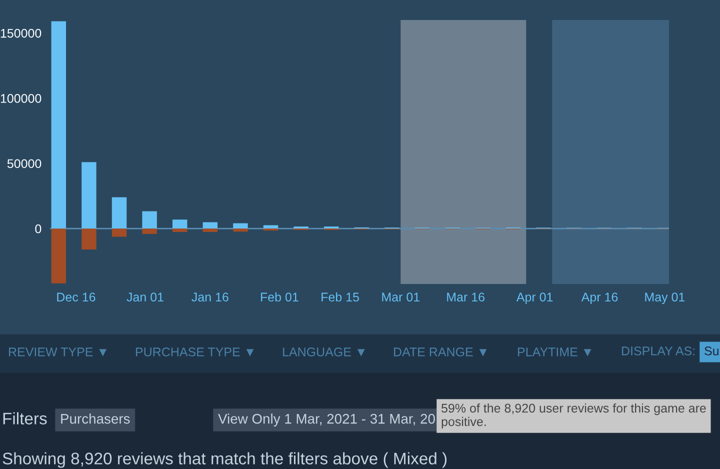 Image resolution: width=720 pixels, height=469 pixels. I want to click on text: REVIEW TYPE ▼, so click(58, 352).